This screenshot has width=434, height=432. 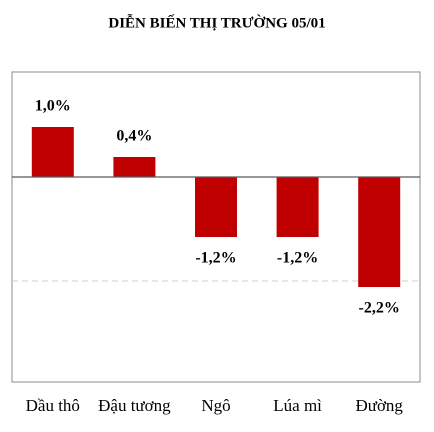 What do you see at coordinates (379, 308) in the screenshot?
I see `value-label: -2,2%` at bounding box center [379, 308].